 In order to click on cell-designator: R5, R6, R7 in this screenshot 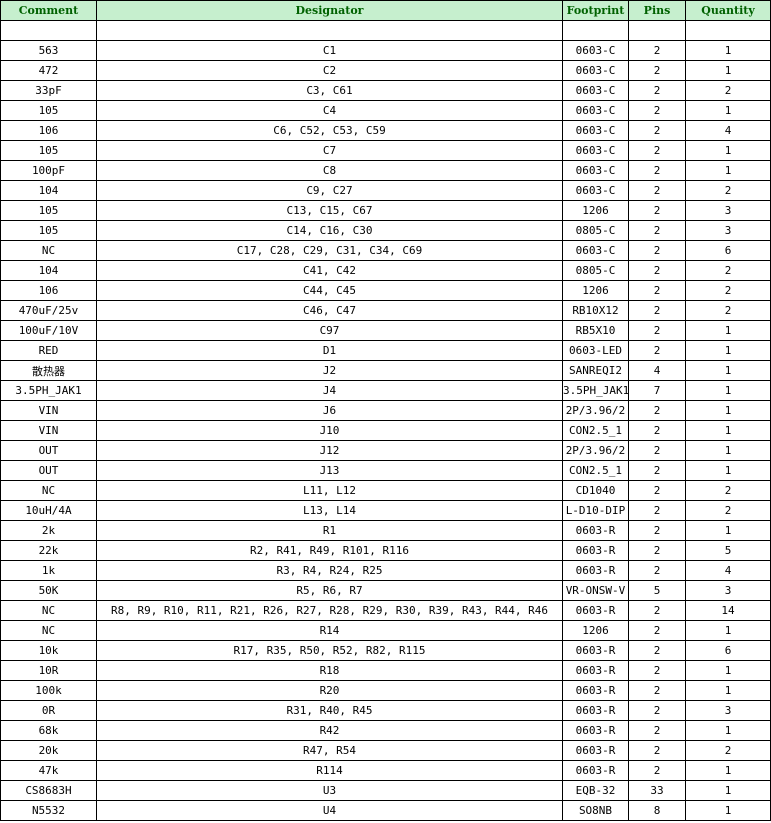, I will do `click(329, 590)`.